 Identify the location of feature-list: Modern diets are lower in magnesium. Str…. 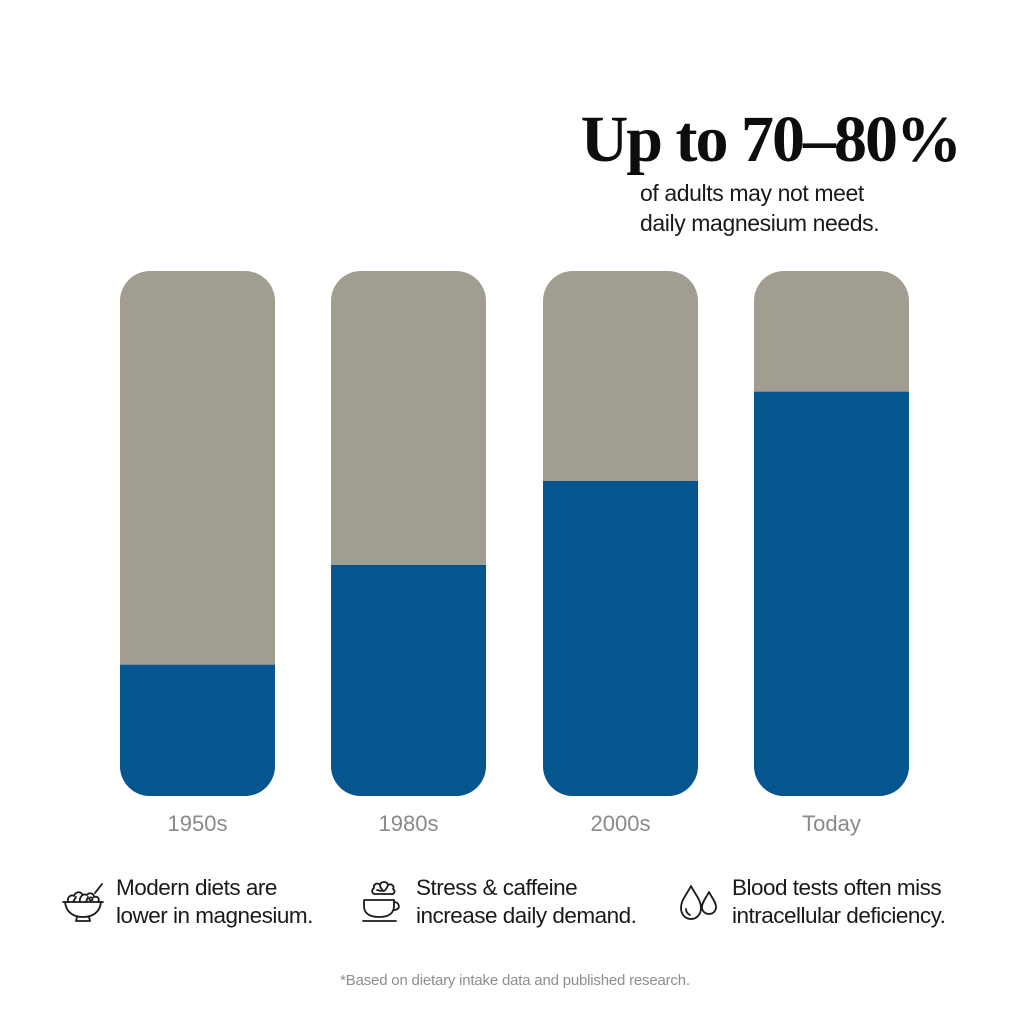
(525, 909).